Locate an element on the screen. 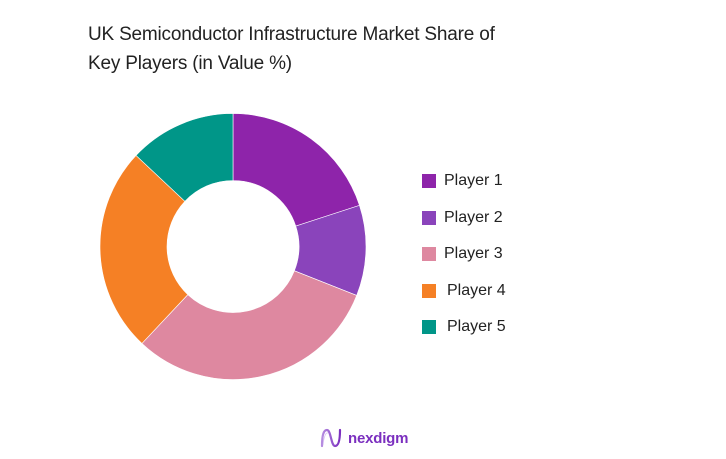 The width and height of the screenshot is (726, 459). brand-logo: nexdigm is located at coordinates (364, 438).